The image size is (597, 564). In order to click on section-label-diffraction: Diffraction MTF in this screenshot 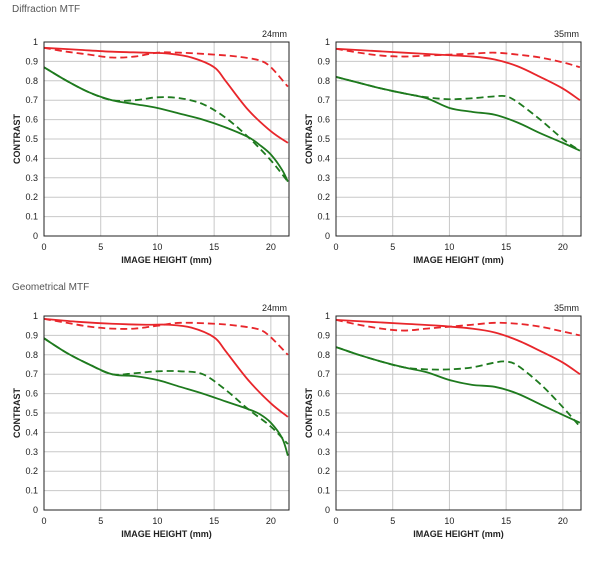, I will do `click(46, 9)`.